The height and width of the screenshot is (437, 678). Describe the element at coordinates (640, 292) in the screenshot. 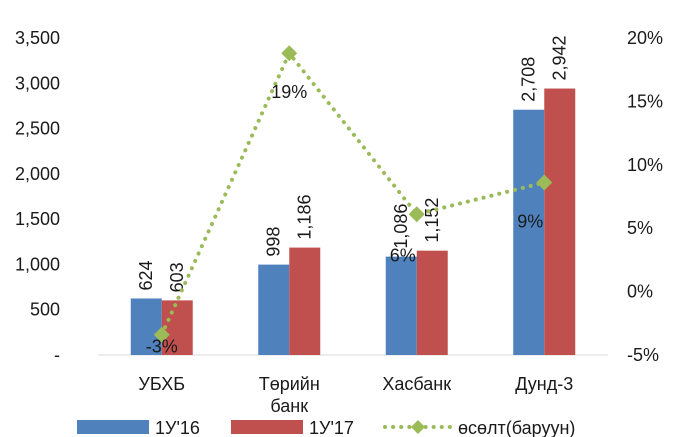

I see `right-tick-label: 0%` at that location.